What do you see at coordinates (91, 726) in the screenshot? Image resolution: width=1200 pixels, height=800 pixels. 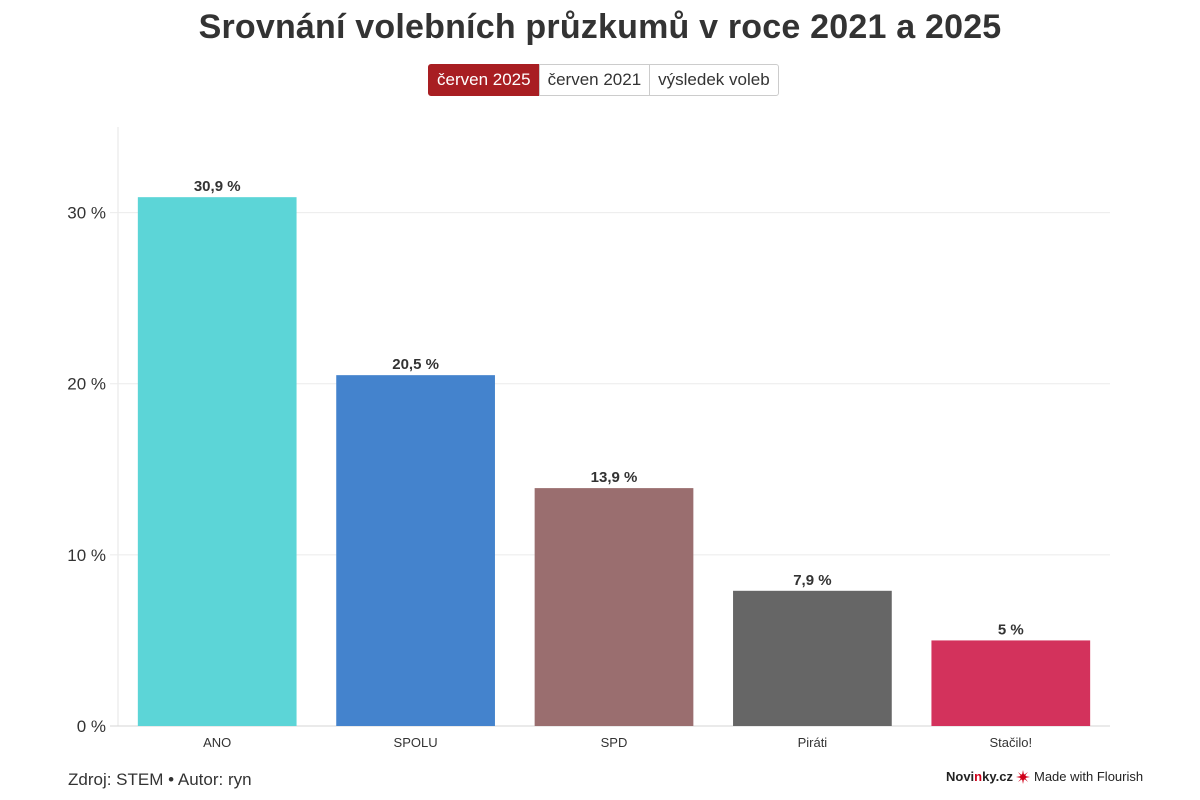 I see `y-tick-label: 0 %` at bounding box center [91, 726].